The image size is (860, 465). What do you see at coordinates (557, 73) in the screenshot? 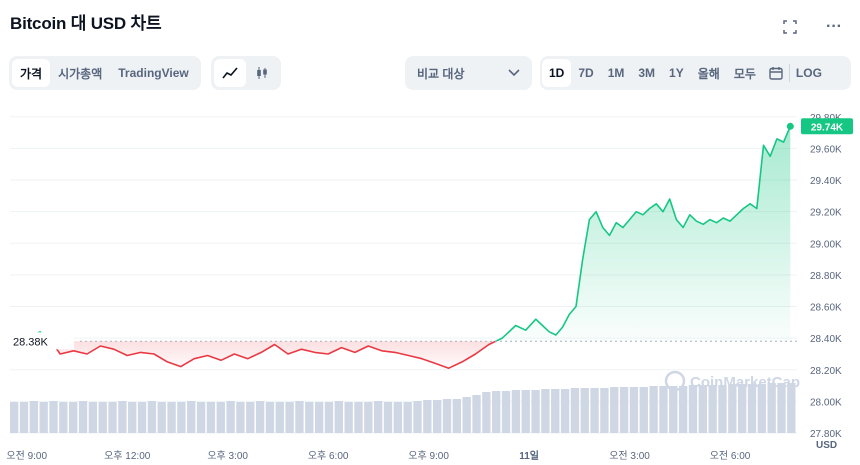
I see `range-1d: 1D` at bounding box center [557, 73].